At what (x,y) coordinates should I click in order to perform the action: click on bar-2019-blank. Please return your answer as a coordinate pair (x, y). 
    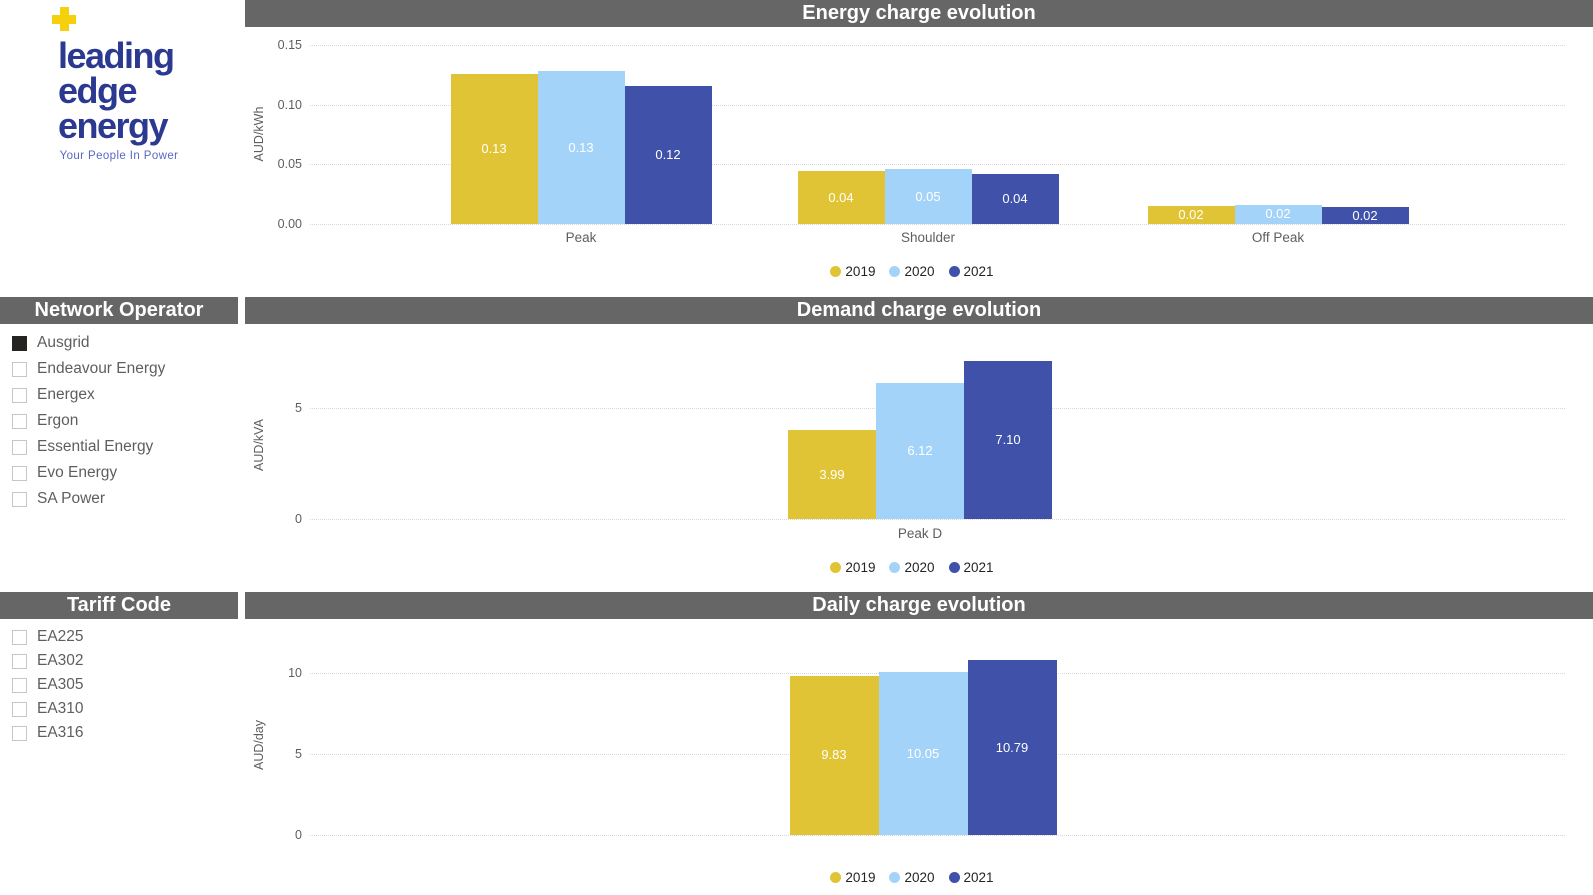
    Looking at the image, I should click on (834, 755).